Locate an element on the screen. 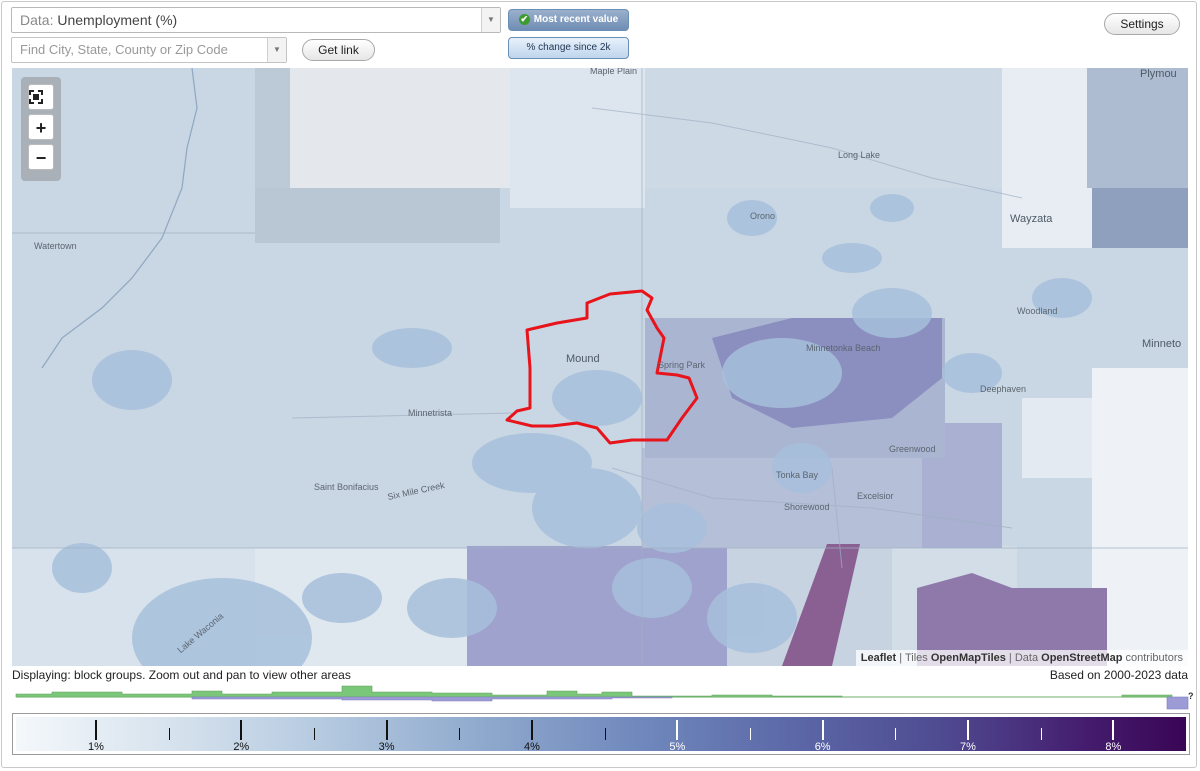  map-label-excelsior: Excelsior is located at coordinates (875, 496).